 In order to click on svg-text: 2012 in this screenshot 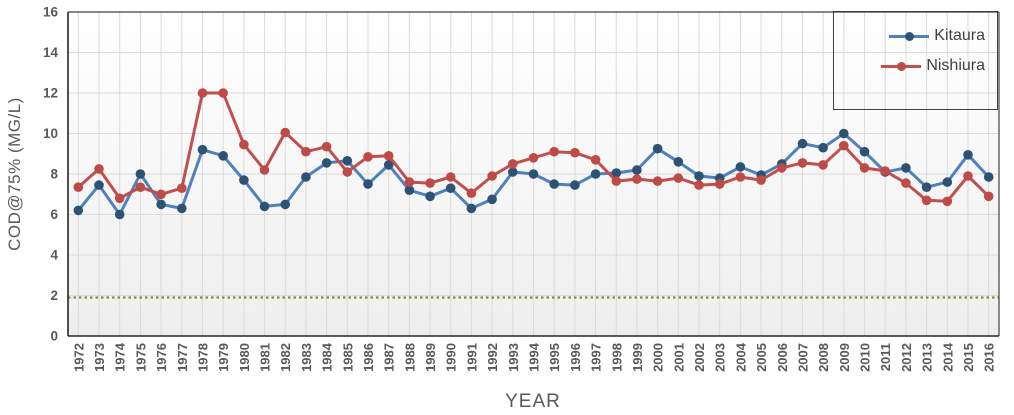, I will do `click(906, 357)`.